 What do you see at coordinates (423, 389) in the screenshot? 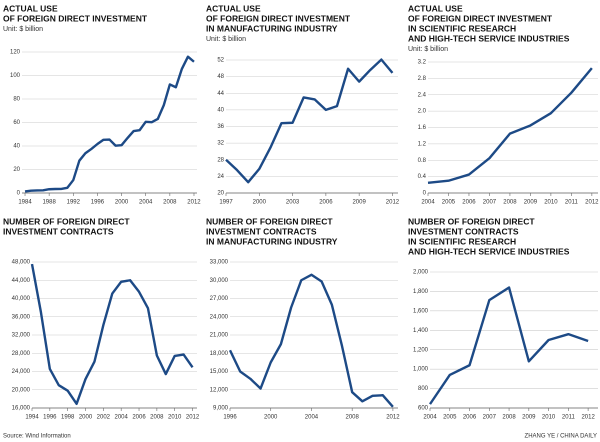
I see `y-tick-label: 800` at bounding box center [423, 389].